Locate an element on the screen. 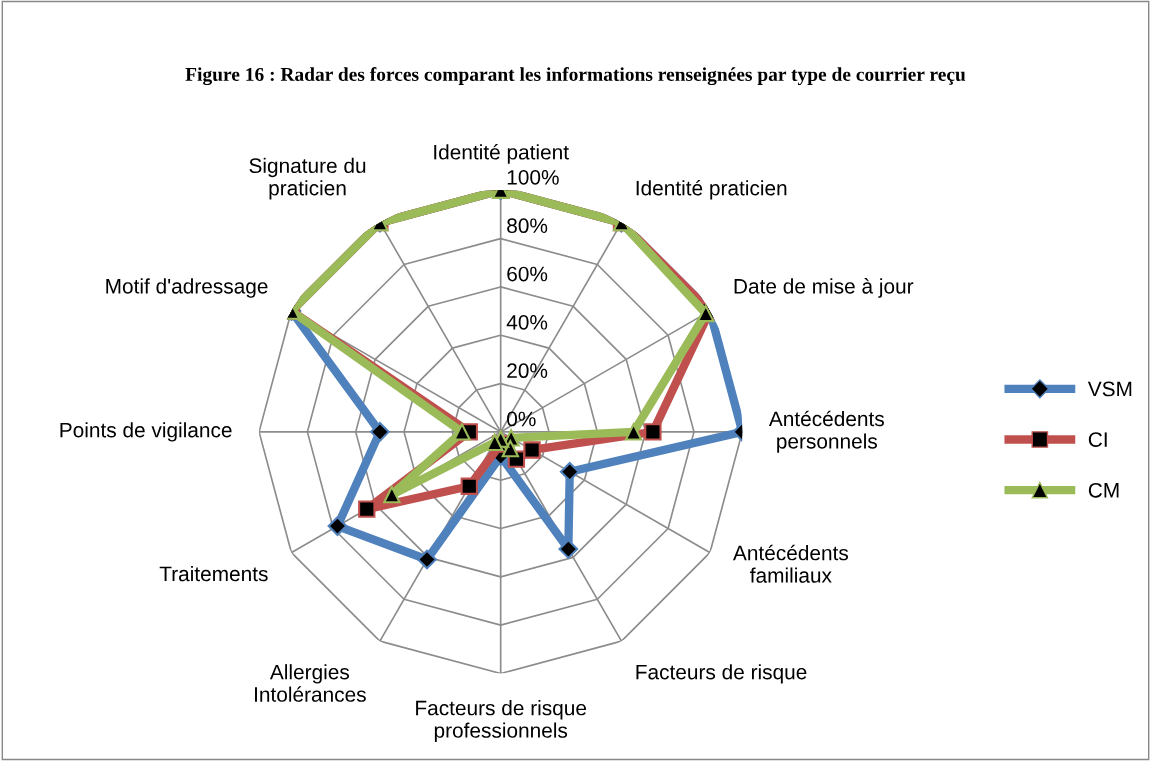 The width and height of the screenshot is (1151, 761). spoke-label: Traitements is located at coordinates (213, 573).